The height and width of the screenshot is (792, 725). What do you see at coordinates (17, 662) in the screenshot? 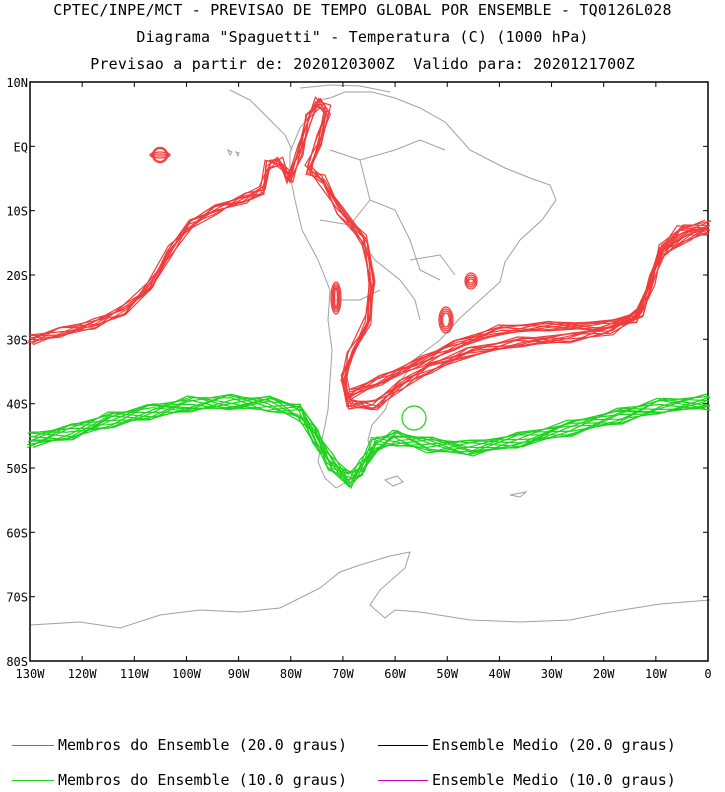
I see `lat-label: 80S` at bounding box center [17, 662].